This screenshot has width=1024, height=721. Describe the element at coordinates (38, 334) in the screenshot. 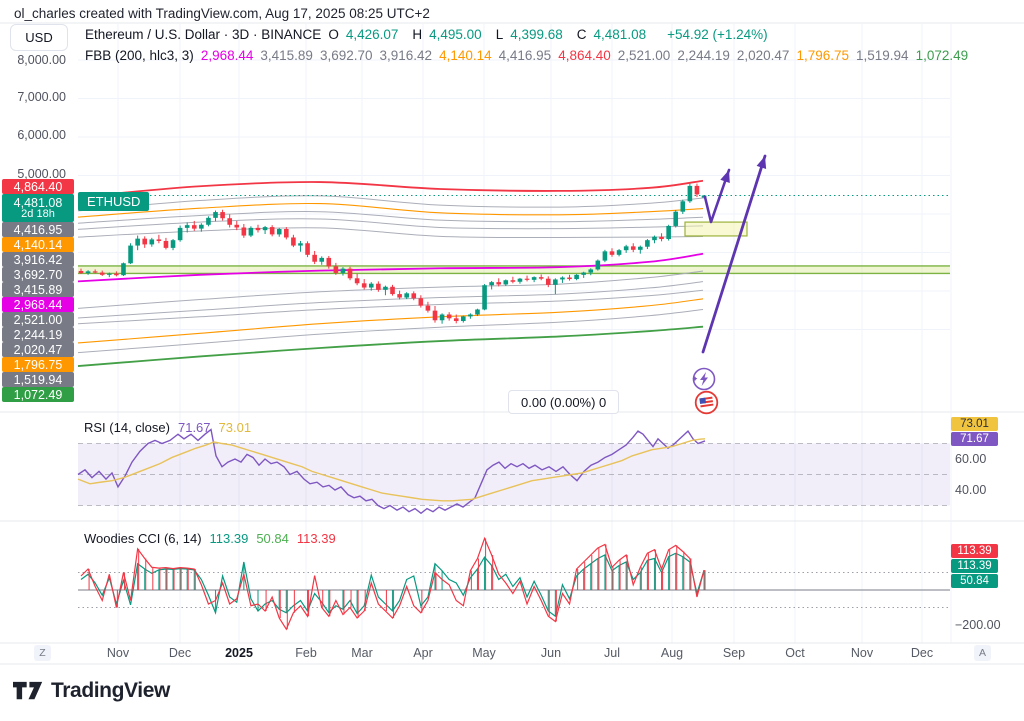

I see `price-badge: 2,244.19` at that location.